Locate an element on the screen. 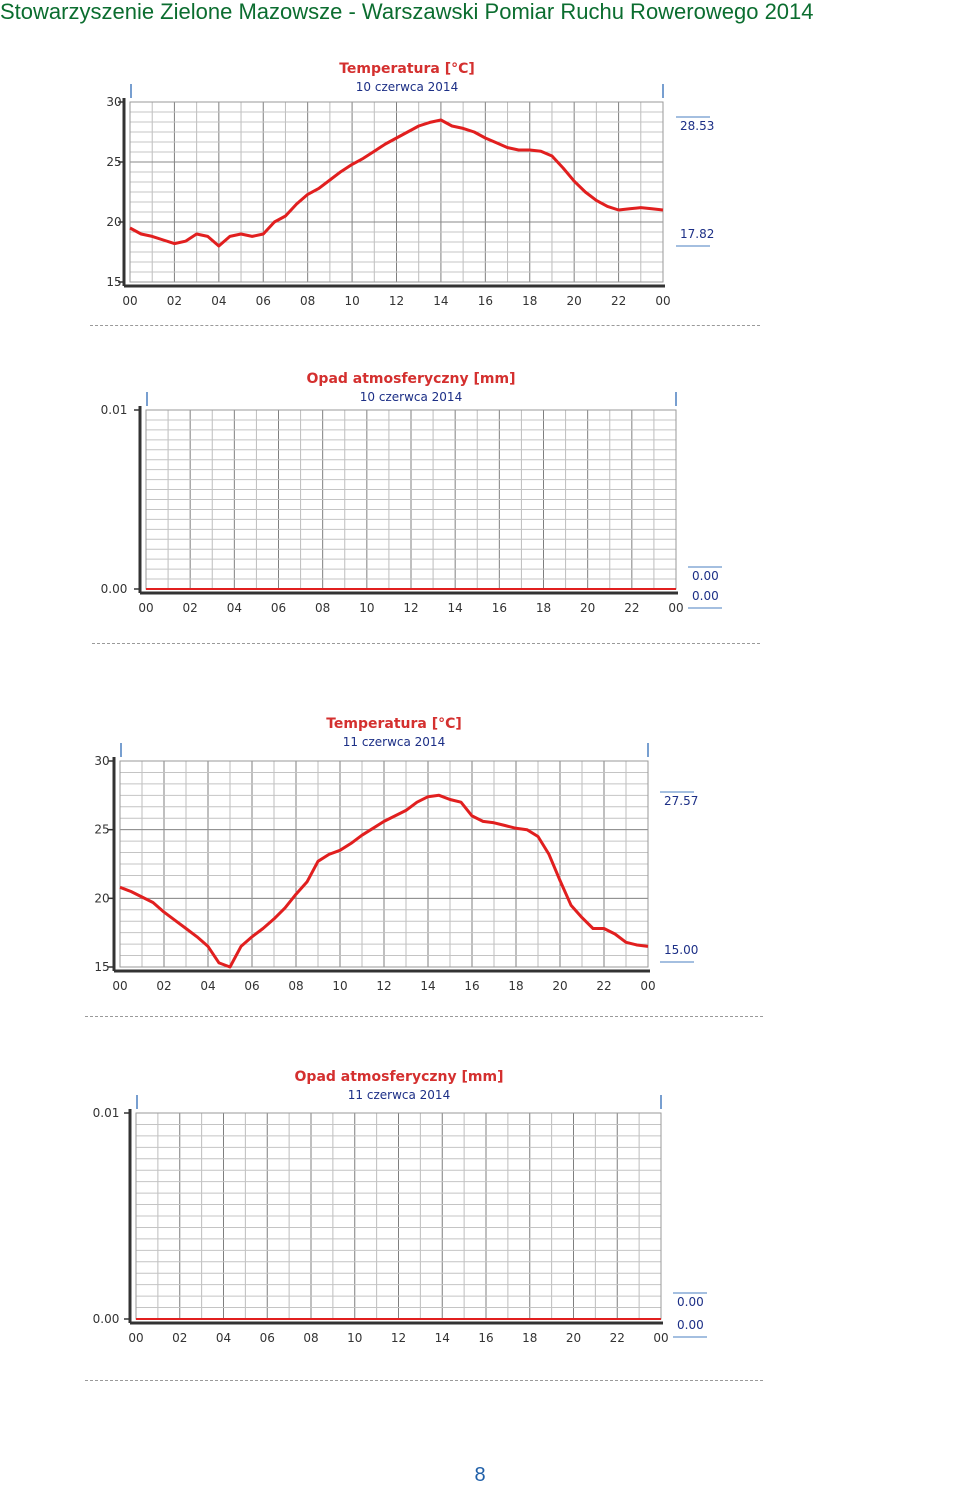 This screenshot has width=960, height=1493. min-value-label: 15.00 is located at coordinates (681, 950).